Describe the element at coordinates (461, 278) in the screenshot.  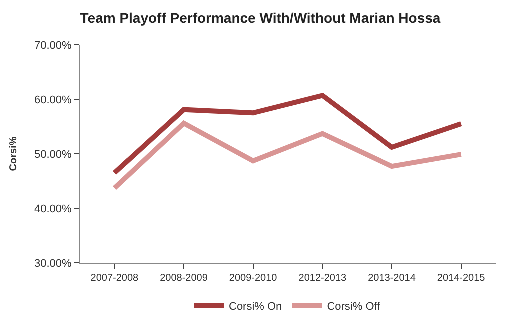
I see `x-tick-label: 2014-2015` at that location.